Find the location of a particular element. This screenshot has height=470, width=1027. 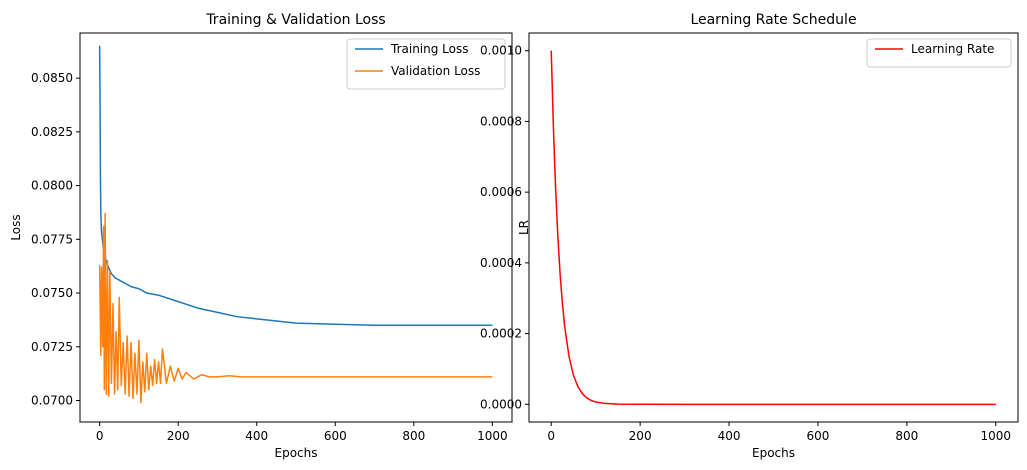

y-tick-label: 0.0825 is located at coordinates (52, 132).